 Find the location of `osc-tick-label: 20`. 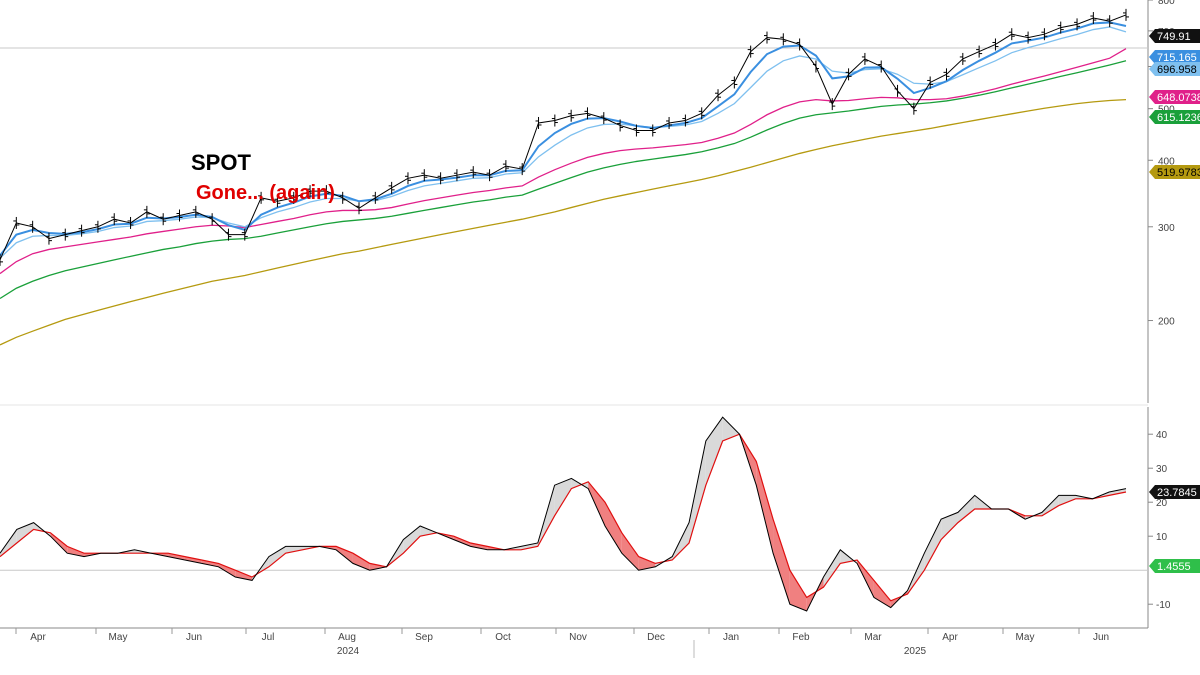

osc-tick-label: 20 is located at coordinates (1162, 503).